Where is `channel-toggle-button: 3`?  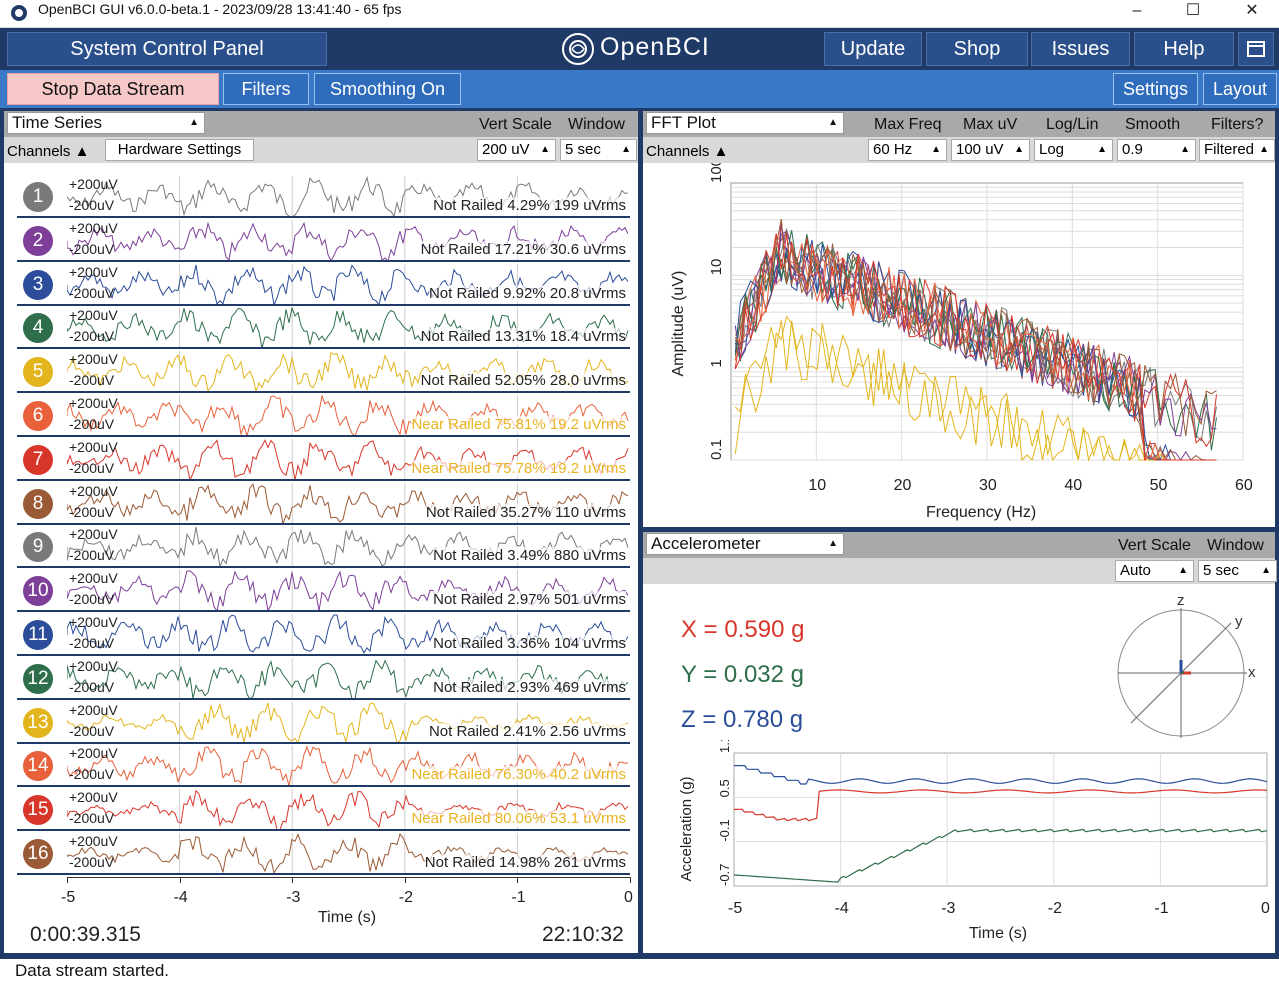
channel-toggle-button: 3 is located at coordinates (38, 284).